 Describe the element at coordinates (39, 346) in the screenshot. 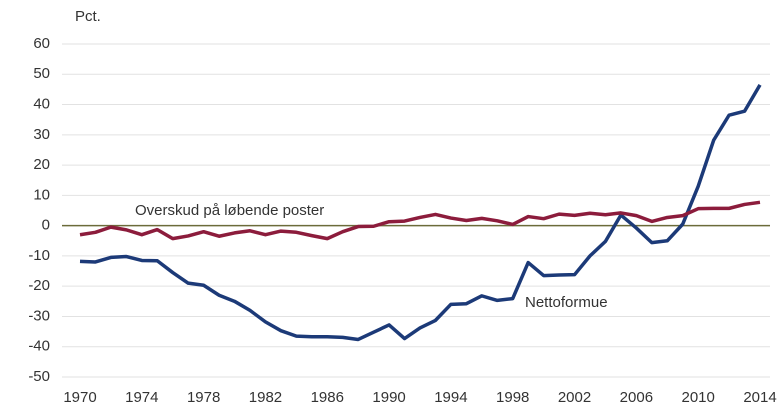

I see `y-tick-label: -40` at that location.